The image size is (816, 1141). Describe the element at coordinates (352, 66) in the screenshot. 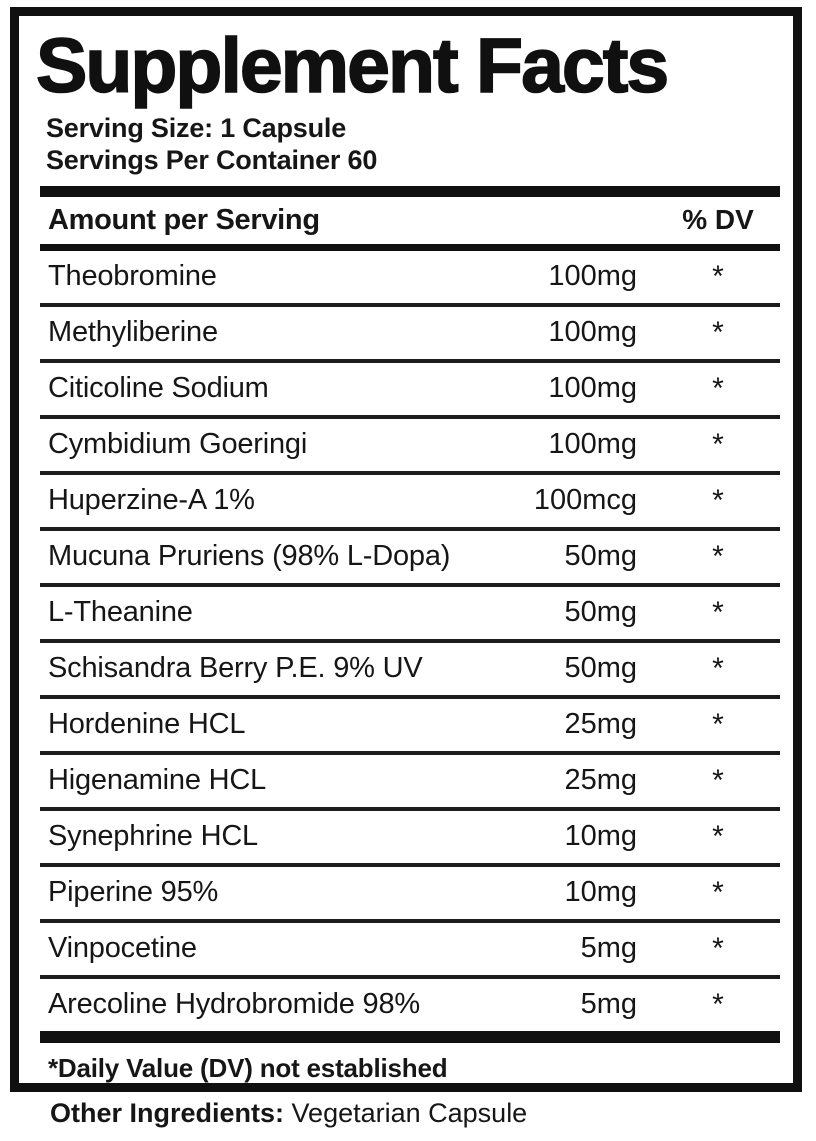

I see `panel-title: Supplement Facts` at that location.